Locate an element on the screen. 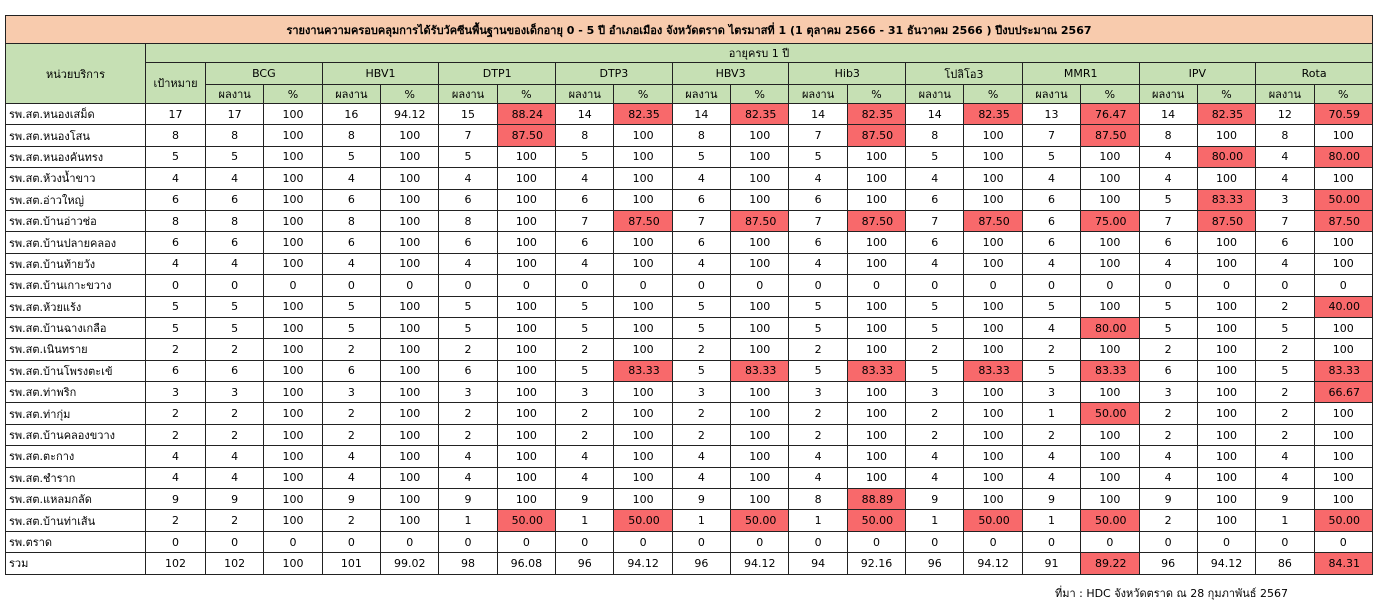 The width and height of the screenshot is (1386, 608). vaccine-header: HBV1 is located at coordinates (380, 73).